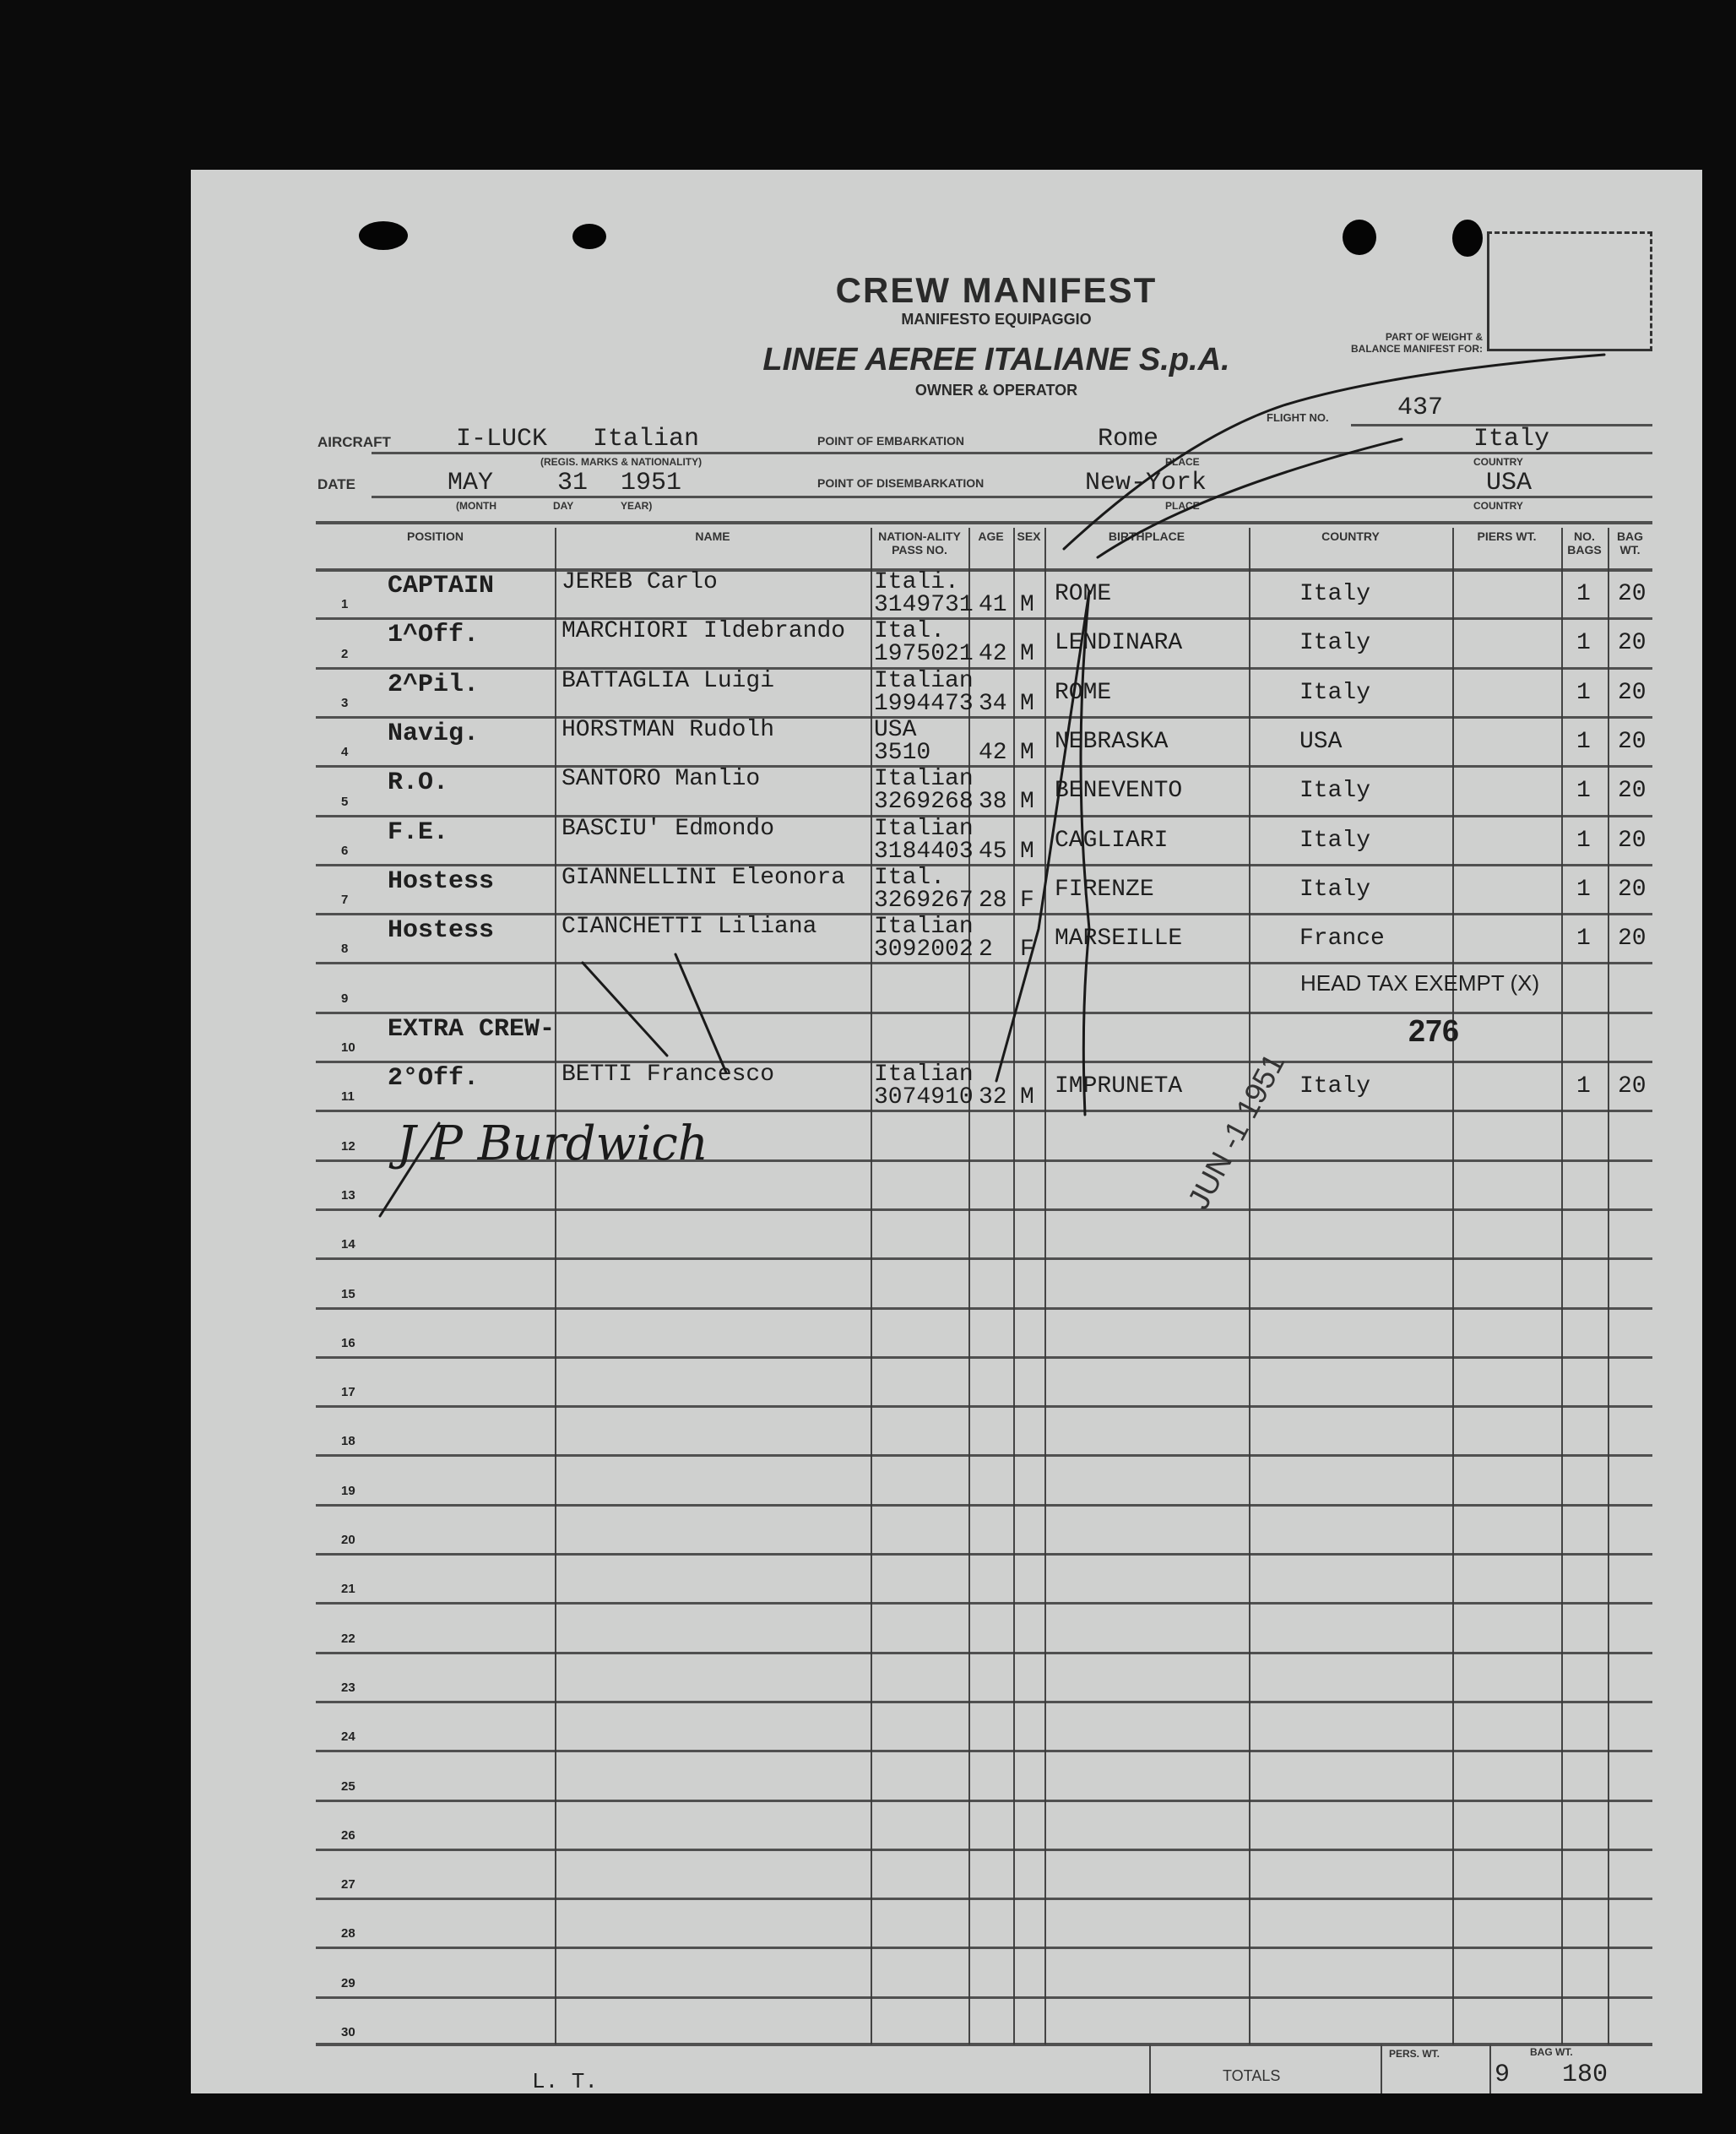  What do you see at coordinates (652, 483) in the screenshot?
I see `date-year: 1951` at bounding box center [652, 483].